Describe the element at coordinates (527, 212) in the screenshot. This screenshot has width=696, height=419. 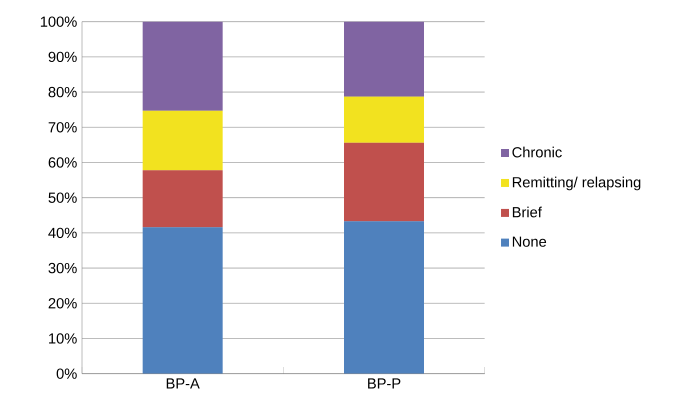
I see `legend-label: Brief` at that location.